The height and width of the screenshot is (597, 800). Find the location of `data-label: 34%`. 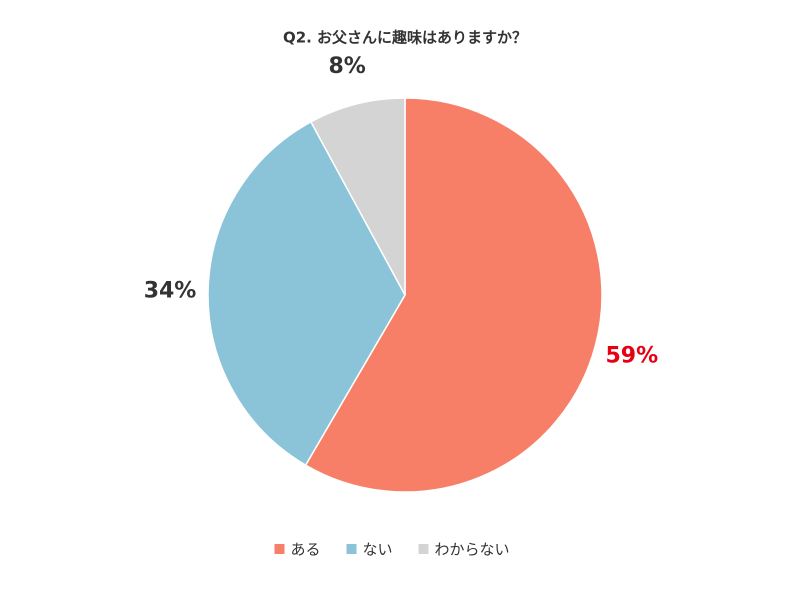

data-label: 34% is located at coordinates (170, 290).